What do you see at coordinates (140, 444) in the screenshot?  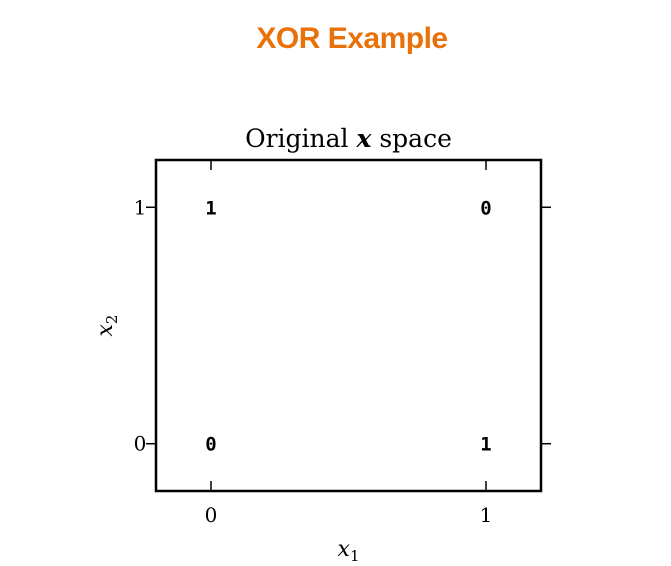 I see `y-tick-label: 0` at bounding box center [140, 444].